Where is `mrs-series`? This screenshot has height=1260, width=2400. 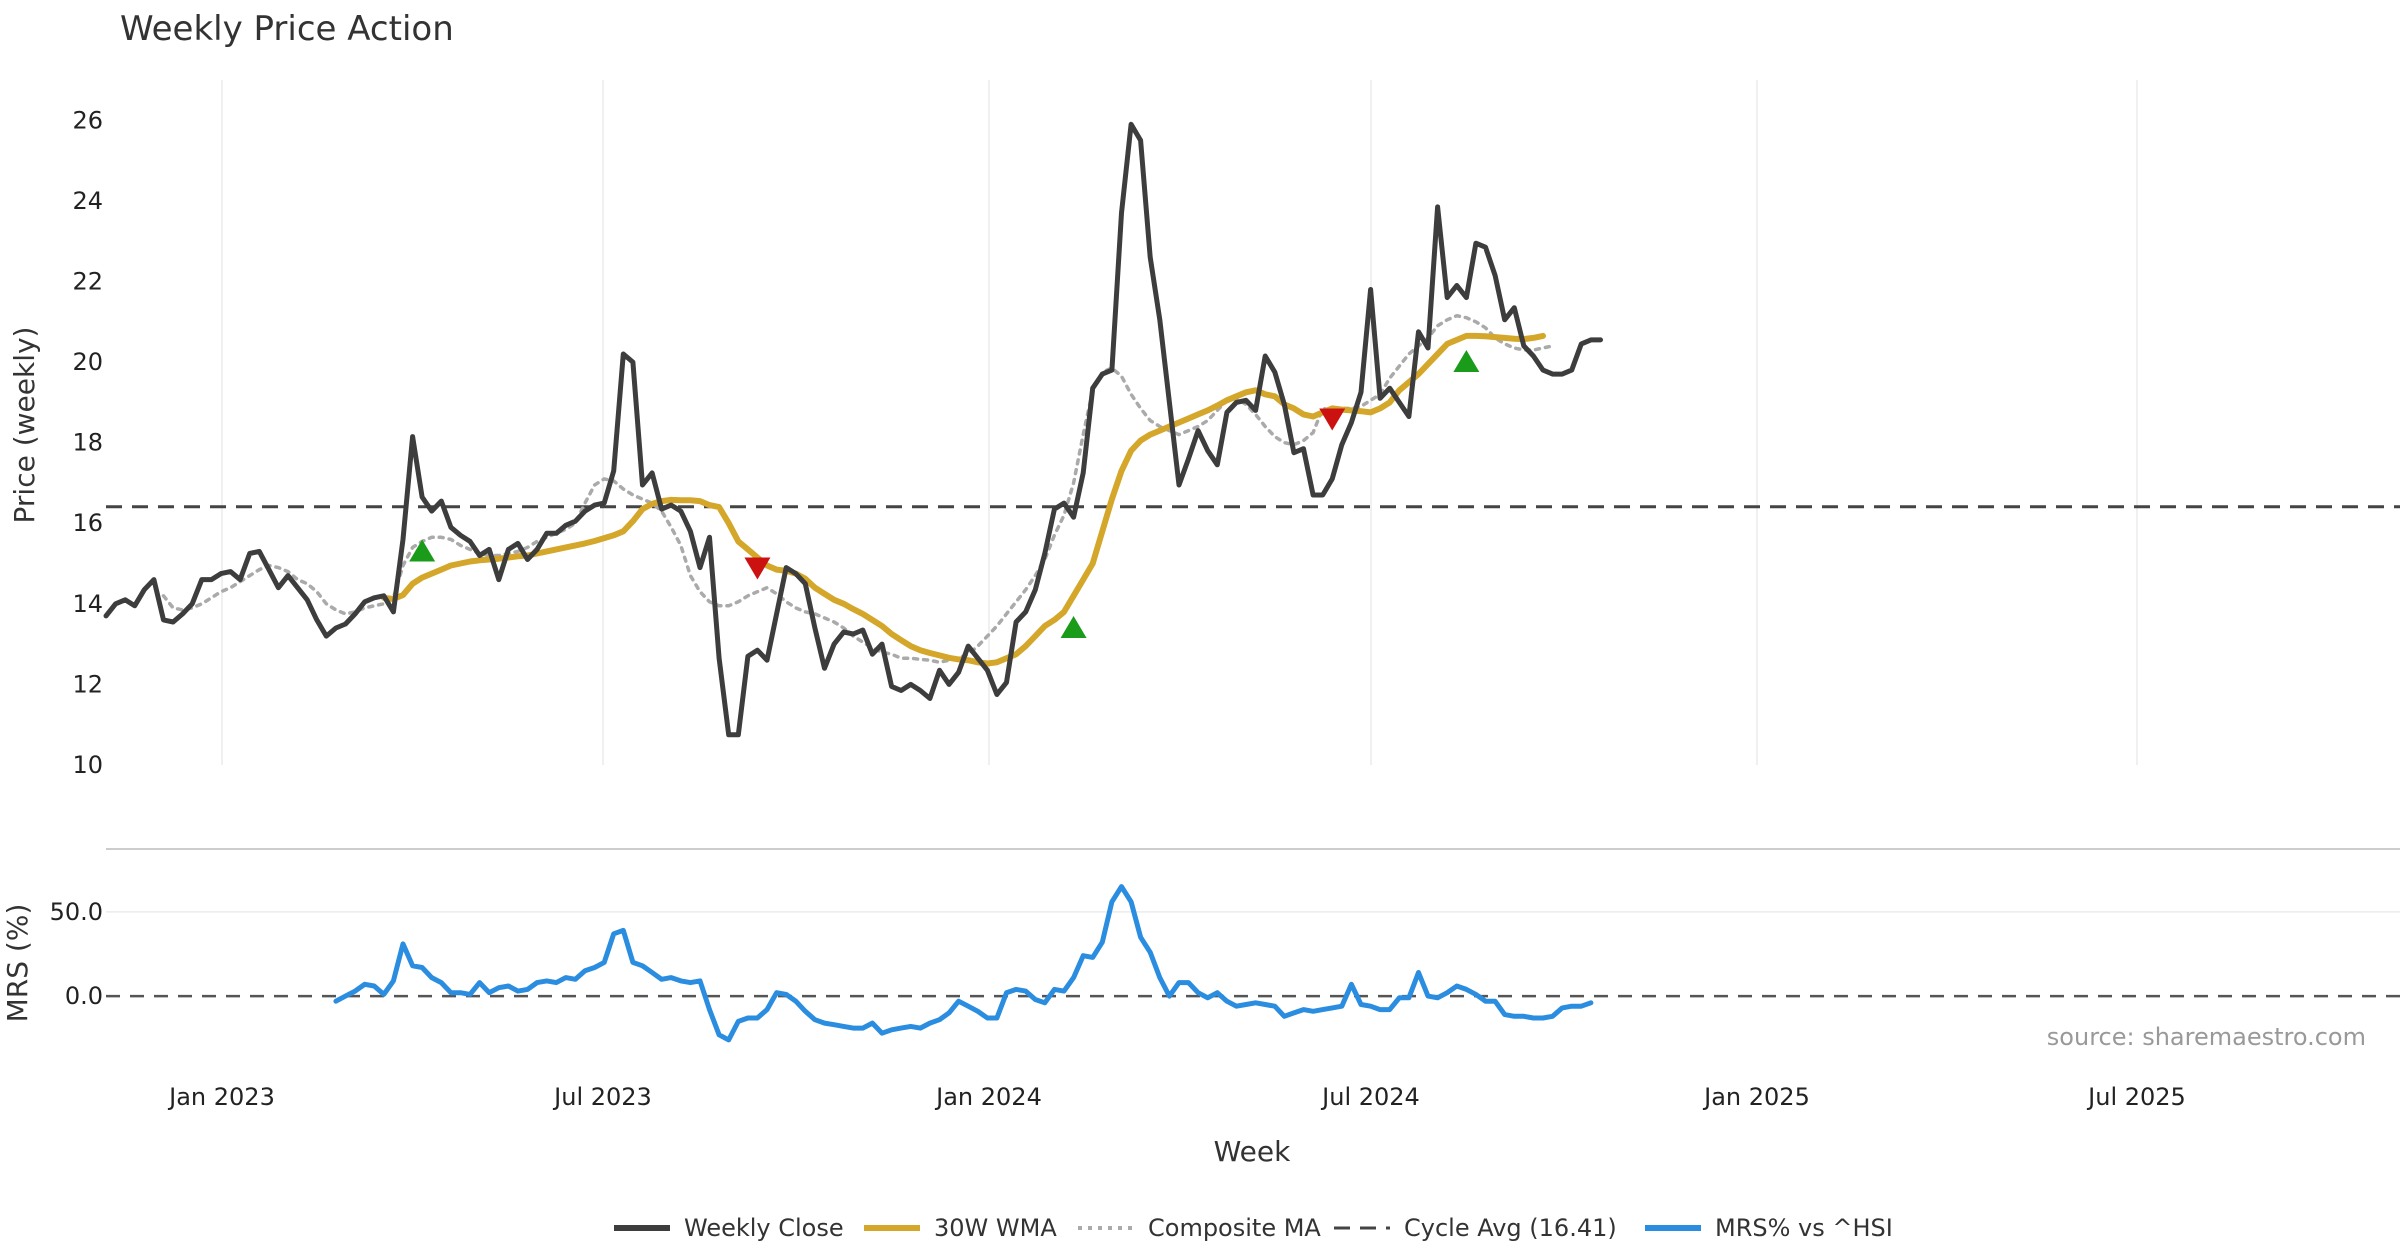 mrs-series is located at coordinates (963, 963).